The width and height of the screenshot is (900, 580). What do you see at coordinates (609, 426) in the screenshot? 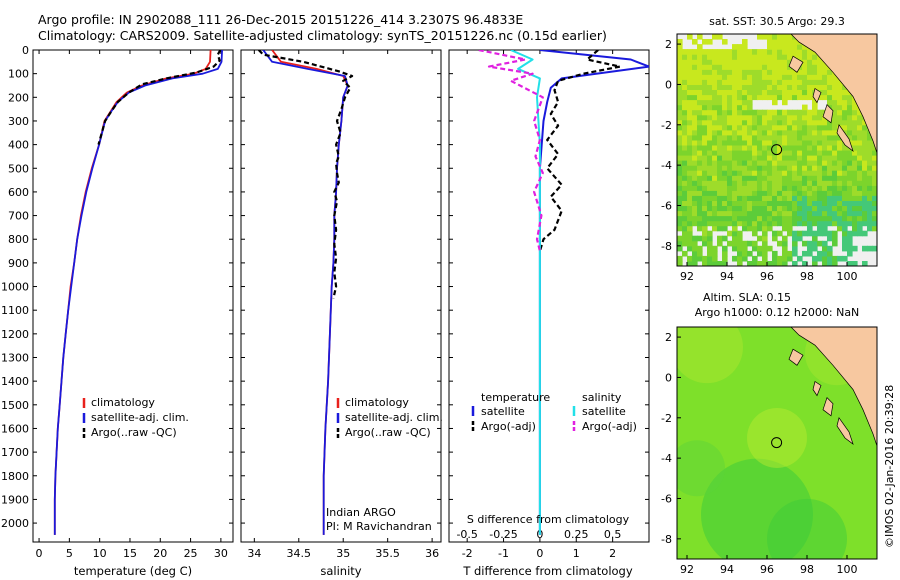
I see `legend-s-argo-label: Argo(-adj)` at bounding box center [609, 426].